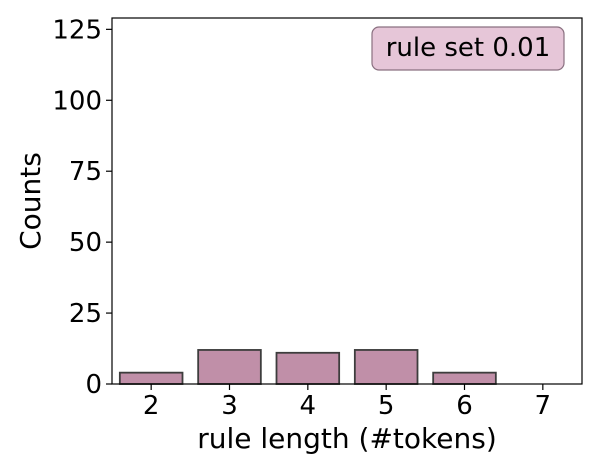  Describe the element at coordinates (93, 385) in the screenshot. I see `y-tick-label-0: 0` at that location.